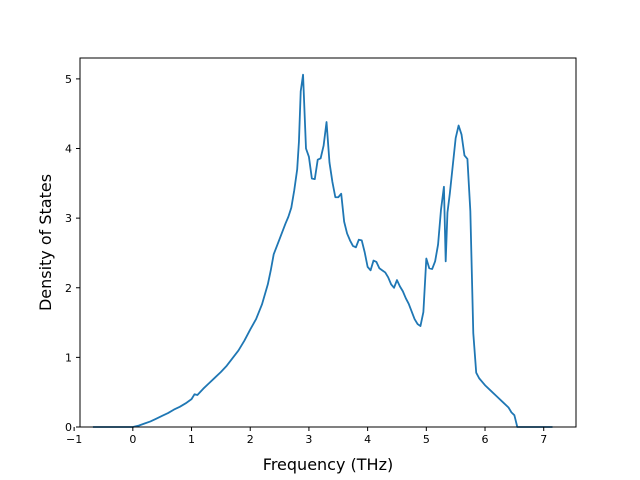 The height and width of the screenshot is (480, 640). I want to click on y-axis-ticks: 0 1 2 3 4 5, so click(72, 253).